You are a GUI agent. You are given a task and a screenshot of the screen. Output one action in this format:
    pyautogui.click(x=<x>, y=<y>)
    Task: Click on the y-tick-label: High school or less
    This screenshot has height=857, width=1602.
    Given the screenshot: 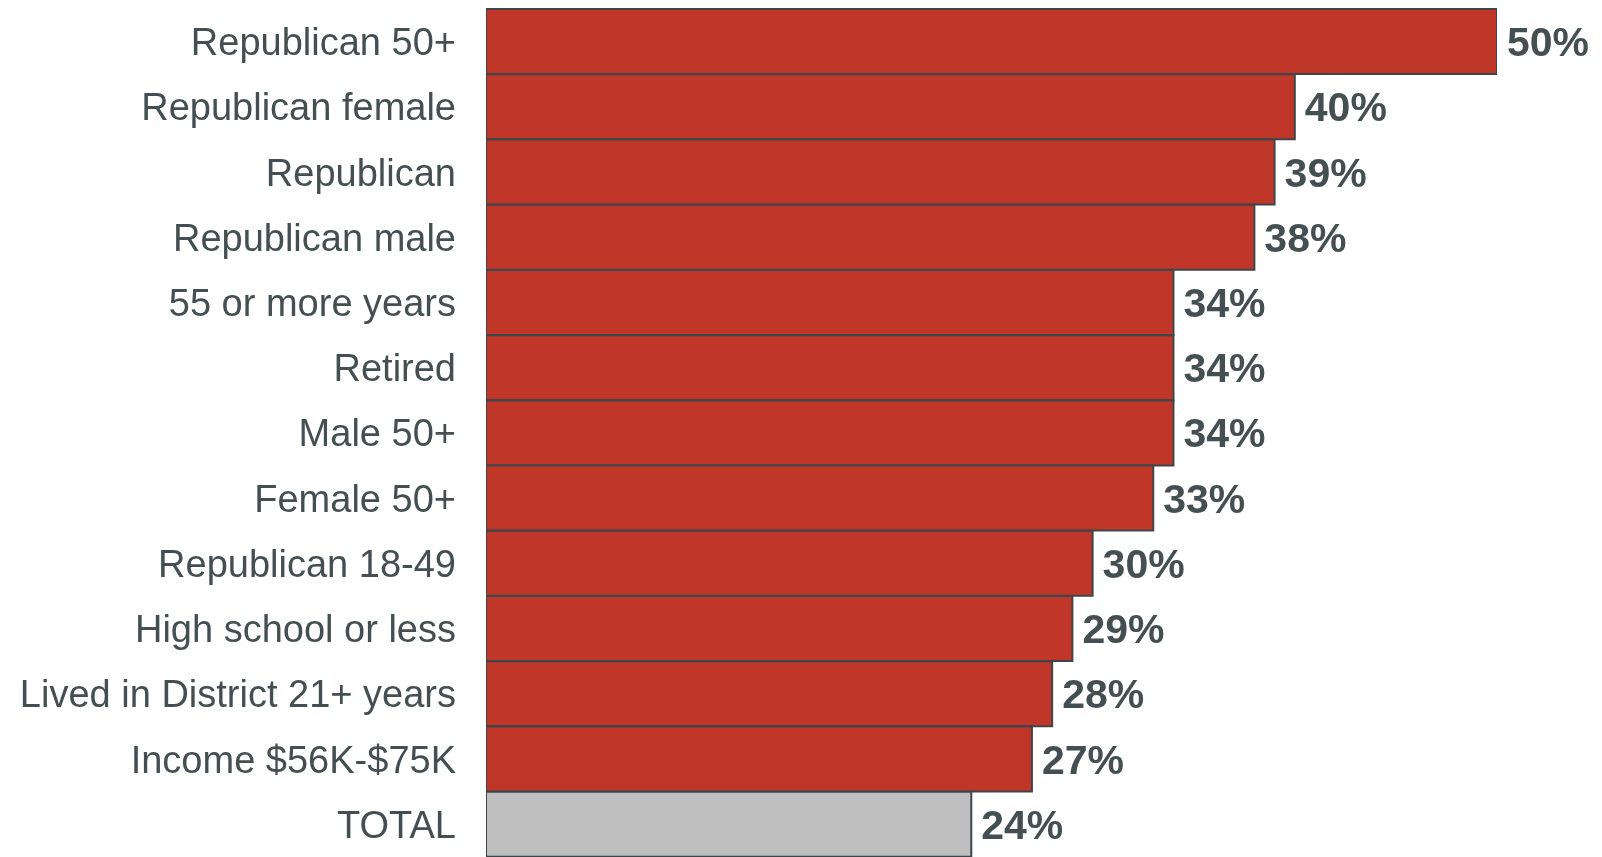 What is the action you would take?
    pyautogui.click(x=295, y=629)
    